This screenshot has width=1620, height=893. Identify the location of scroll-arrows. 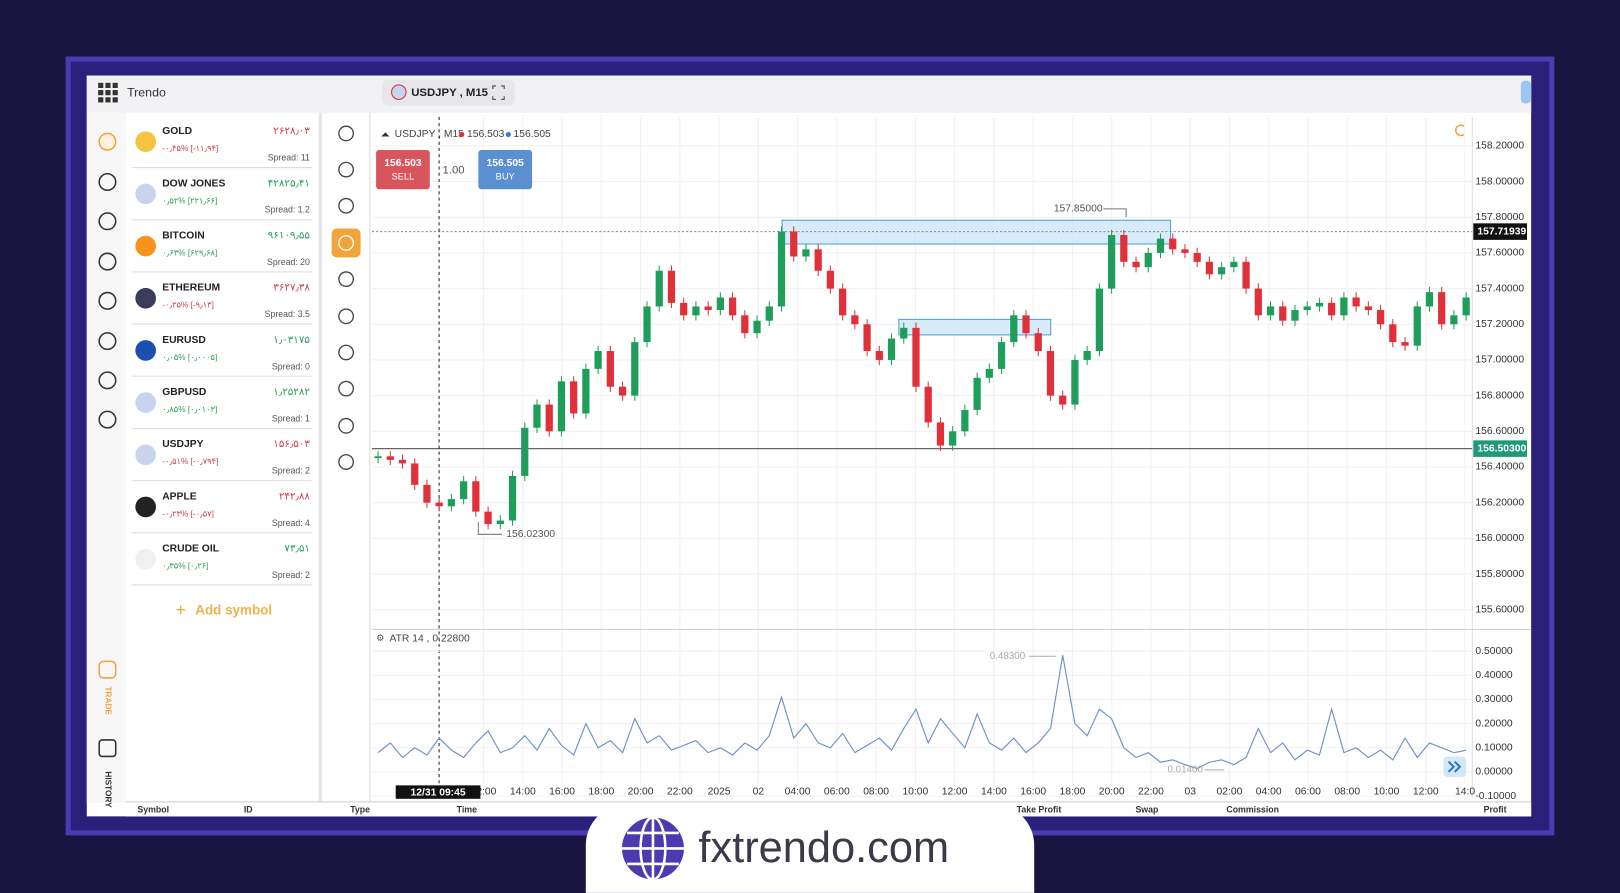
(1454, 766).